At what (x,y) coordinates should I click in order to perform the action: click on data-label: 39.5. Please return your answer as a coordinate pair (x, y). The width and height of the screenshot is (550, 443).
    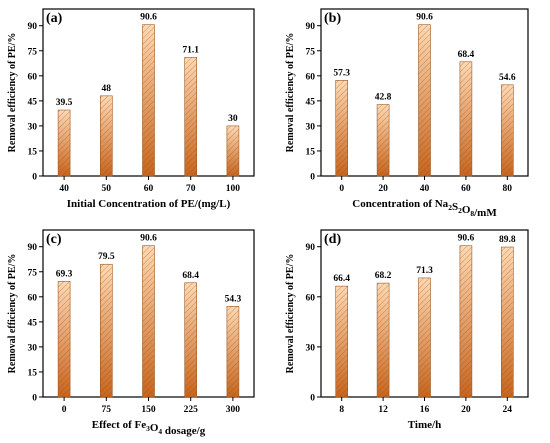
    Looking at the image, I should click on (64, 103).